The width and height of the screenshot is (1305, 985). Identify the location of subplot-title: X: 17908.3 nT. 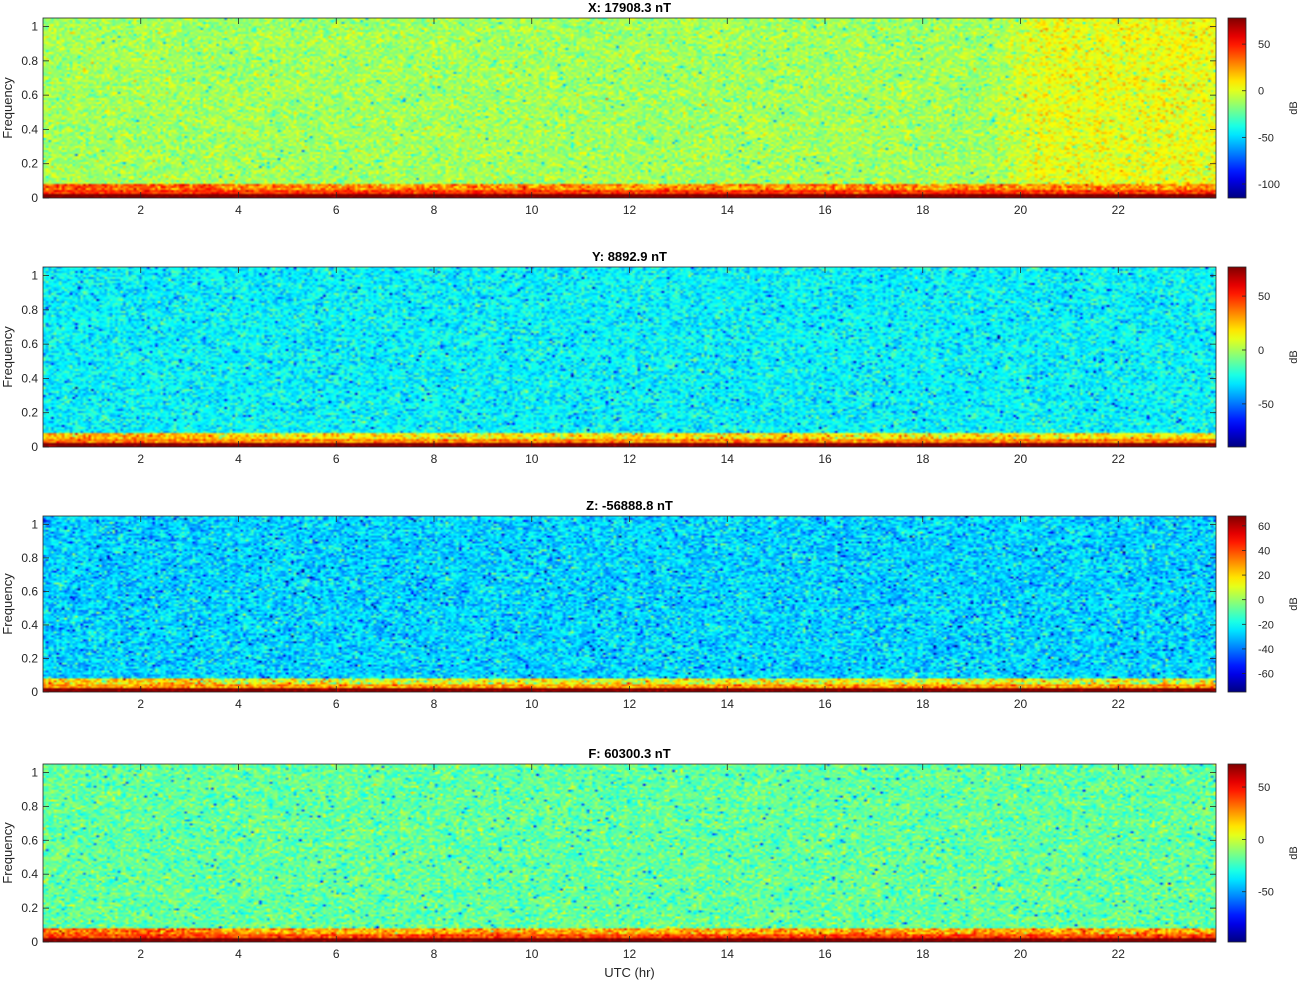
(629, 7).